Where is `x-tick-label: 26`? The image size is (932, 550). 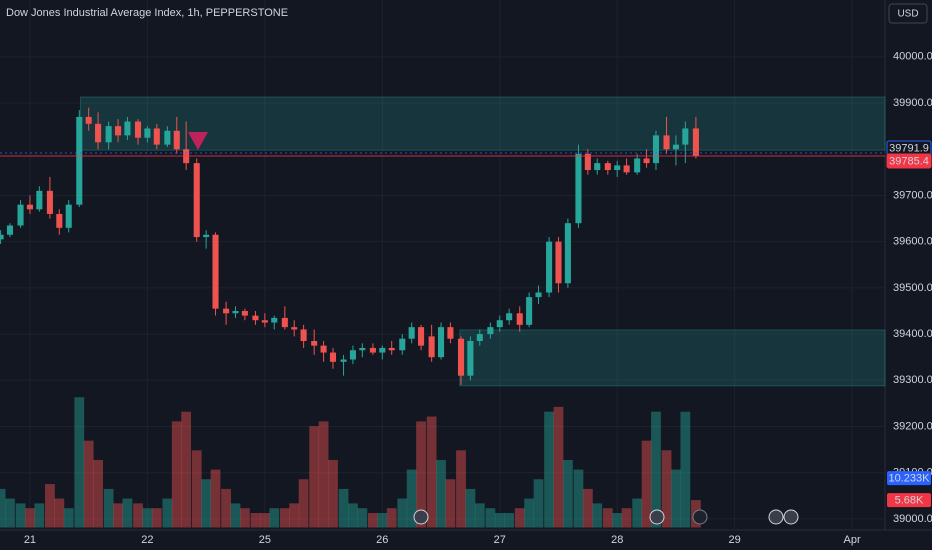 x-tick-label: 26 is located at coordinates (382, 540).